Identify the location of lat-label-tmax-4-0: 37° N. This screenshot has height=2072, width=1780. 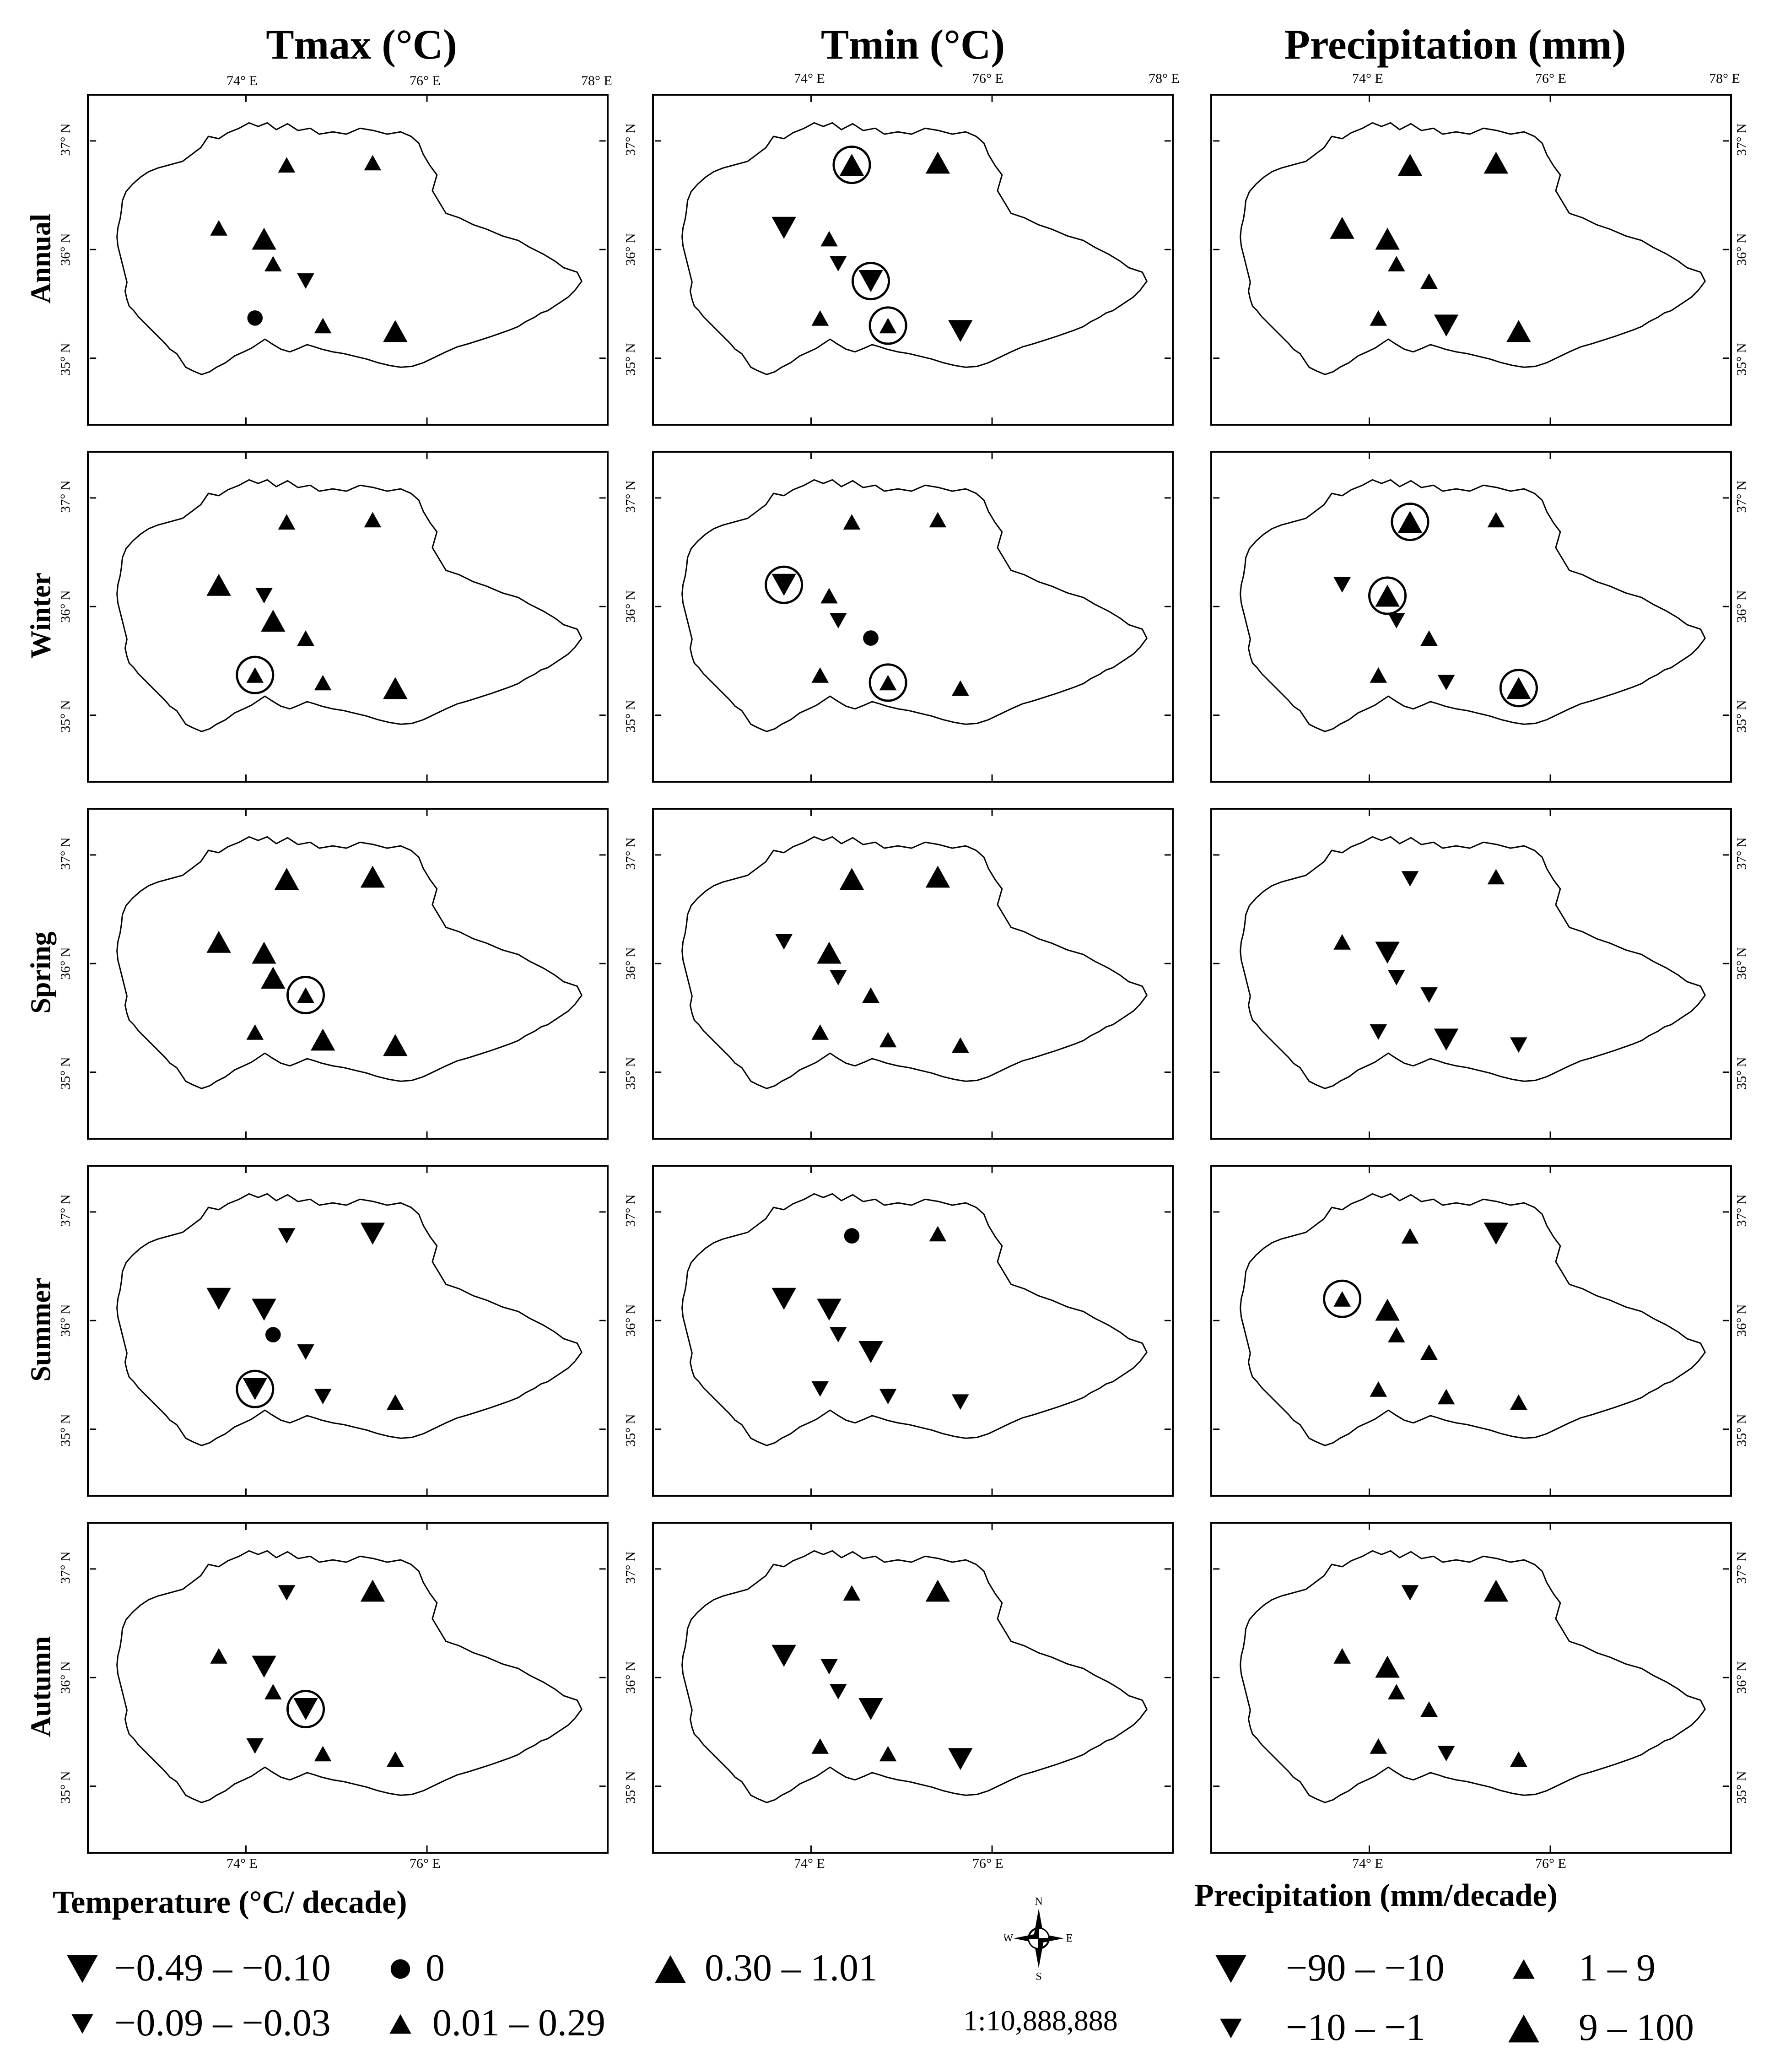
(65, 1567).